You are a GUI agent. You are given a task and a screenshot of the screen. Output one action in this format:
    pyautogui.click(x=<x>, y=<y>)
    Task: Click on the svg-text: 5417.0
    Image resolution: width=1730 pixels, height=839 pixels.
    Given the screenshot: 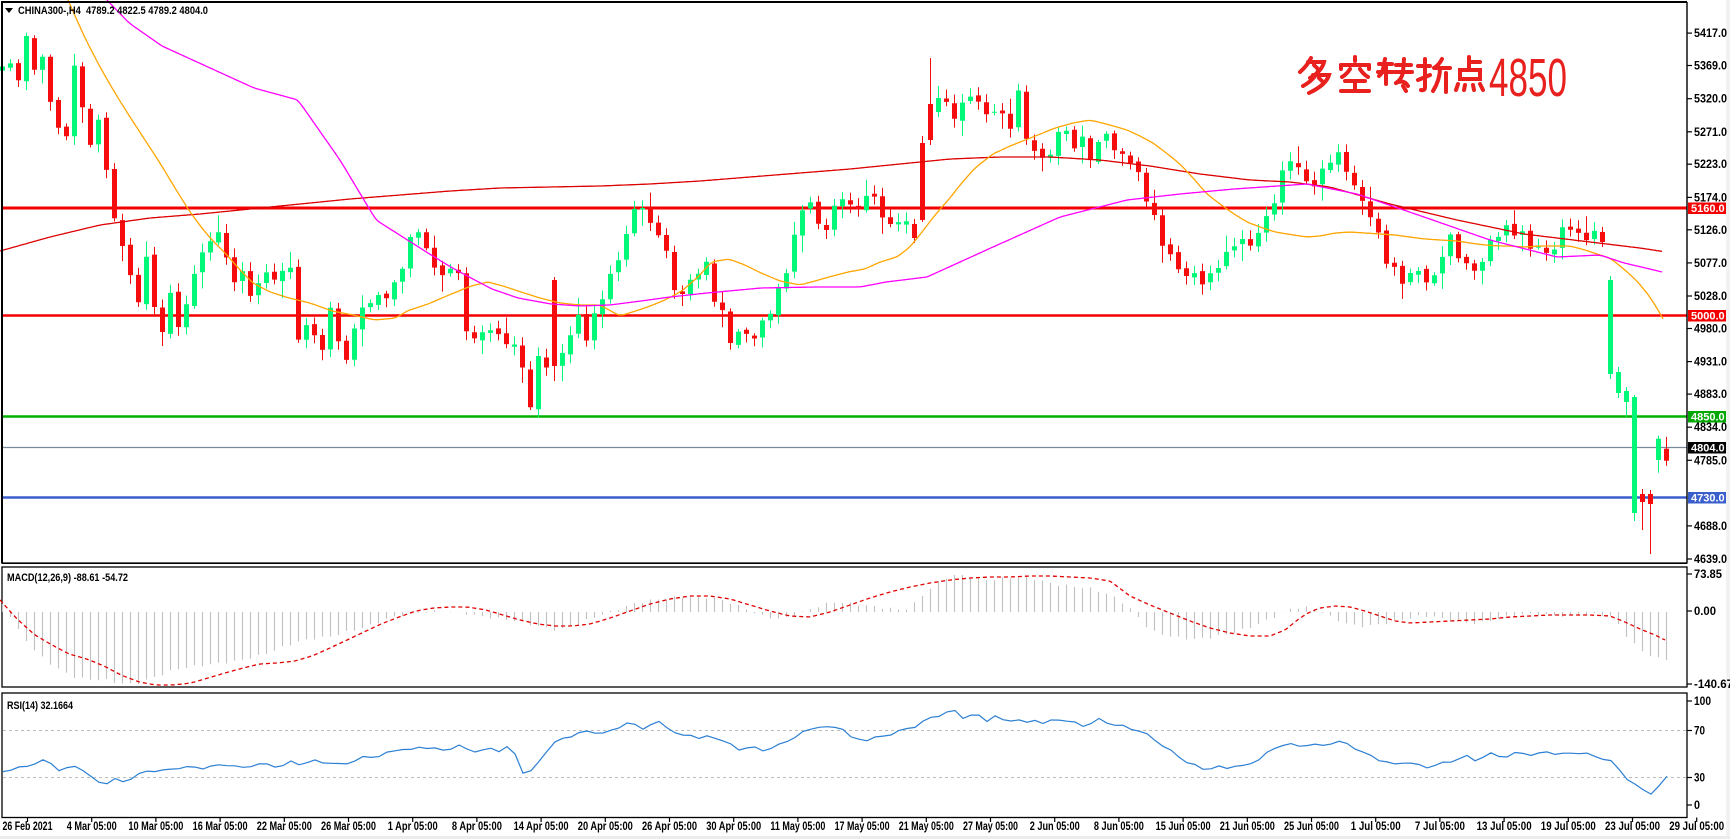 What is the action you would take?
    pyautogui.click(x=1710, y=34)
    